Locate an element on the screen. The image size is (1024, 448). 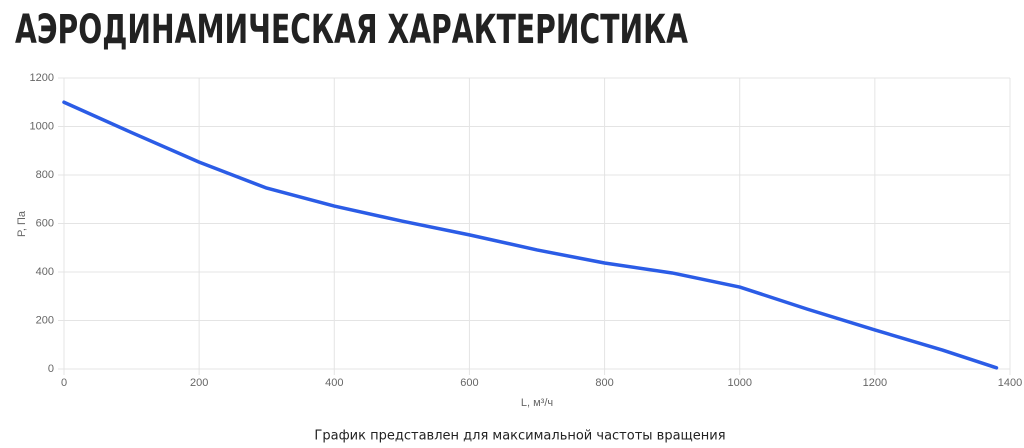
y-tick-label: 400 is located at coordinates (45, 272).